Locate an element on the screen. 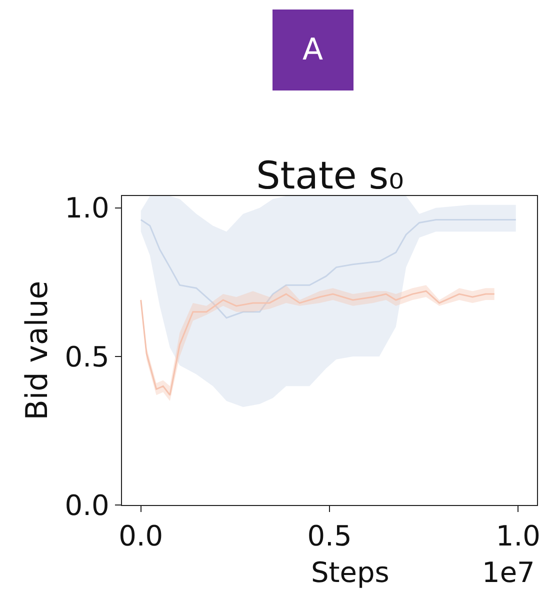 Image resolution: width=551 pixels, height=591 pixels. y-tick-label: 1.0 is located at coordinates (87, 208).